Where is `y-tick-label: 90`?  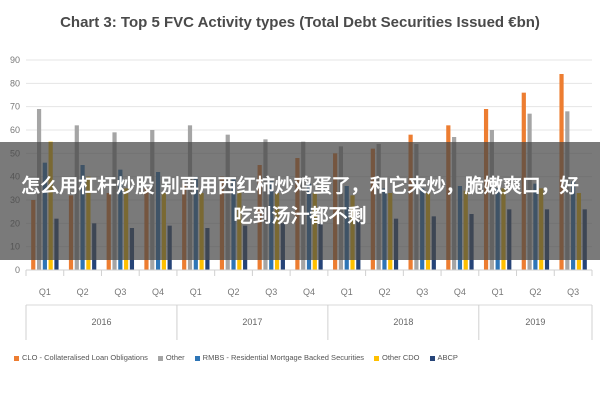
y-tick-label: 90 is located at coordinates (15, 60).